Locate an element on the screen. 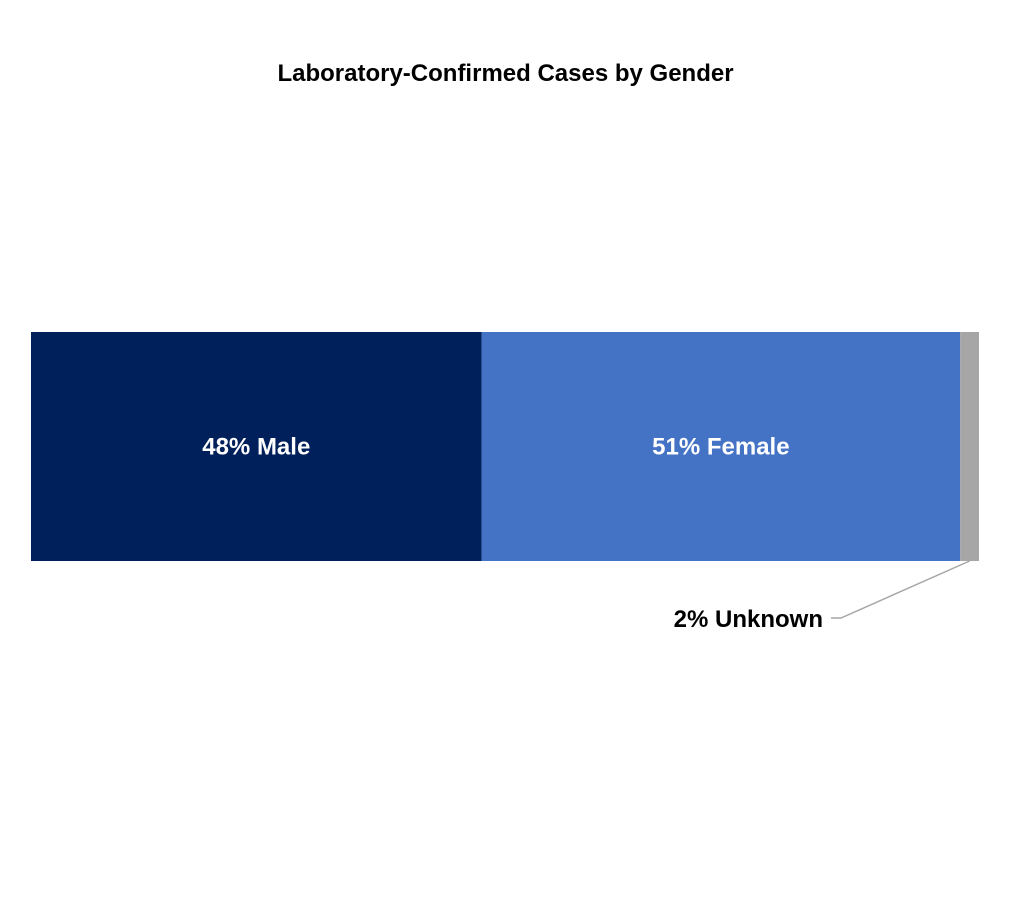  bar-segment-male is located at coordinates (256, 446).